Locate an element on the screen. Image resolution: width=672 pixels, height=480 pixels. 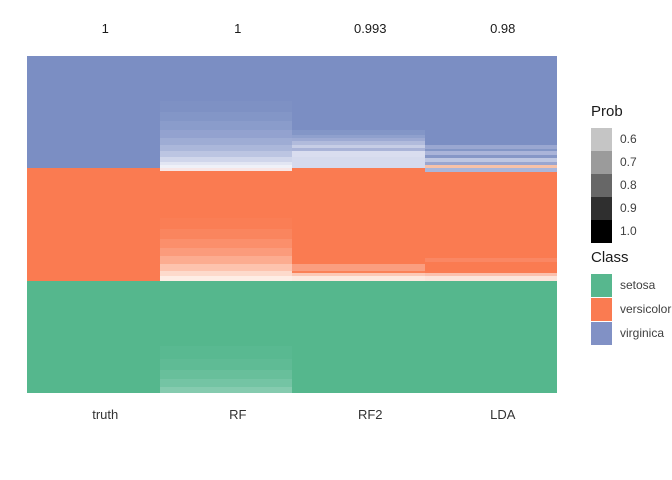
band-RF2-virginica is located at coordinates (358, 112).